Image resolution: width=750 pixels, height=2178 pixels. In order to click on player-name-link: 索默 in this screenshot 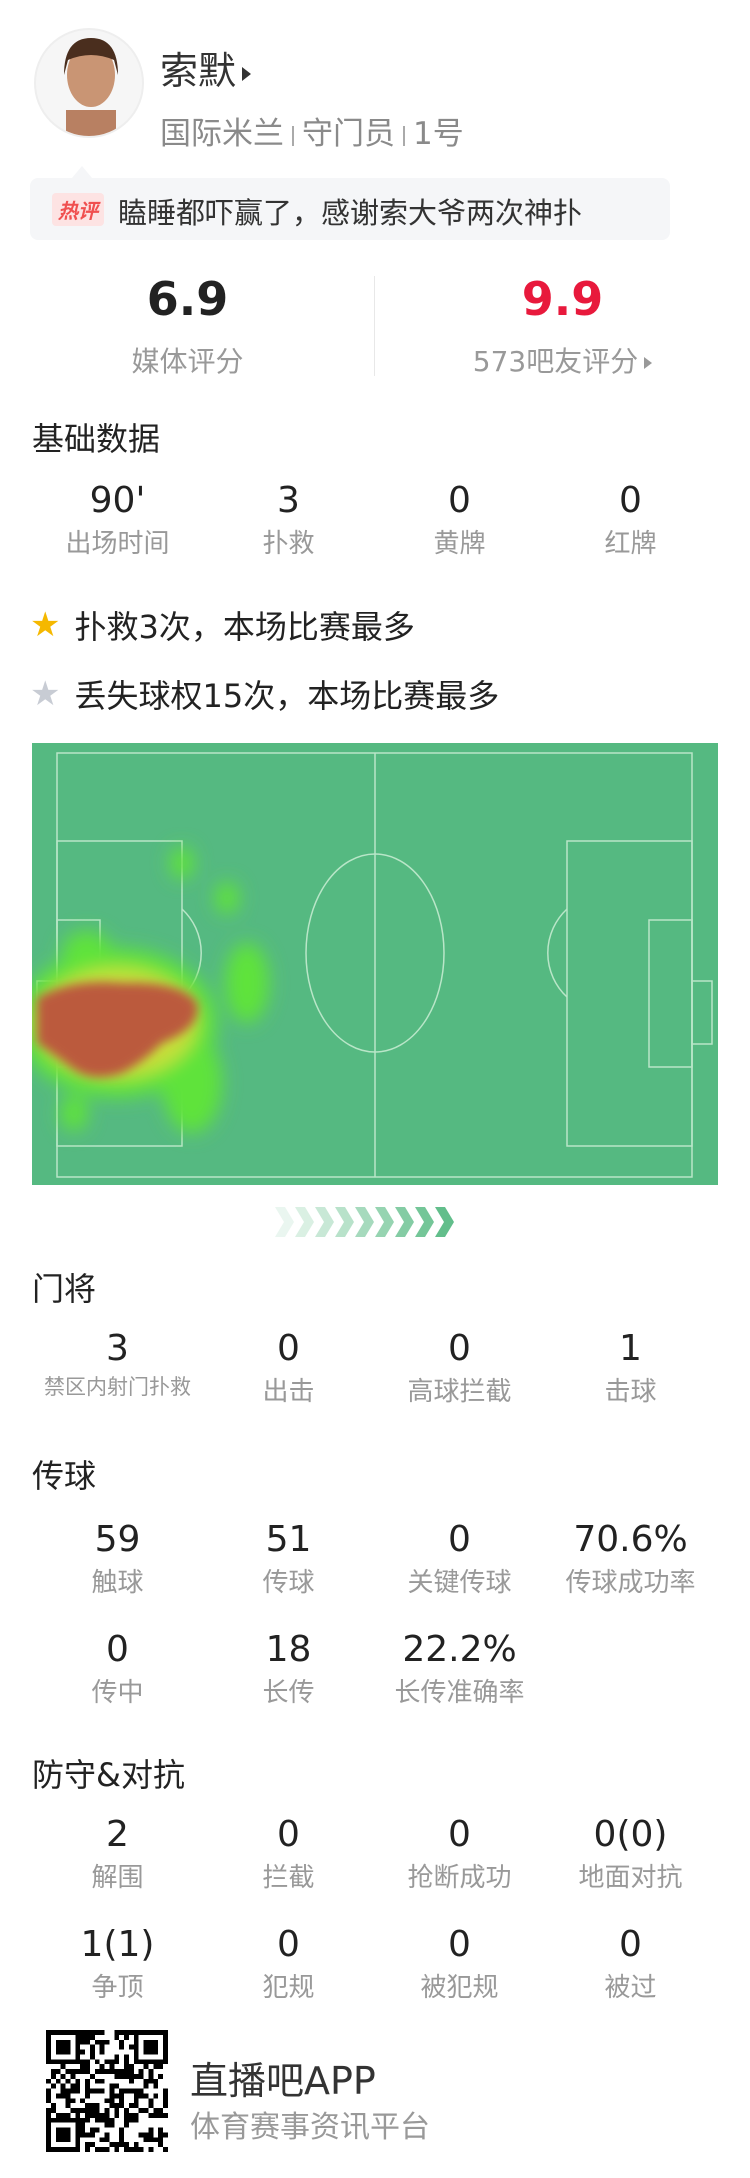, I will do `click(206, 67)`.